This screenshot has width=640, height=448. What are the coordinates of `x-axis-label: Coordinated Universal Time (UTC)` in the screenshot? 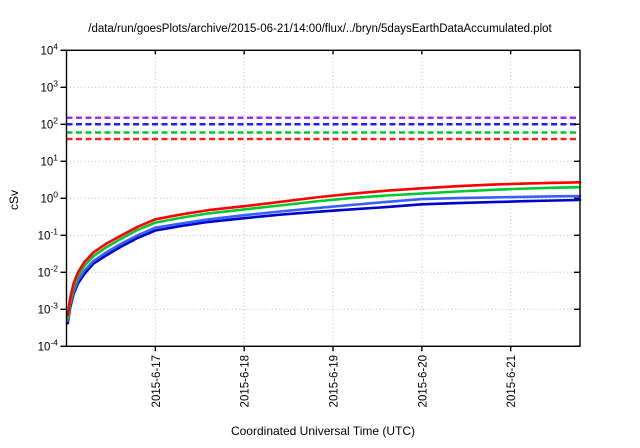 It's located at (323, 431).